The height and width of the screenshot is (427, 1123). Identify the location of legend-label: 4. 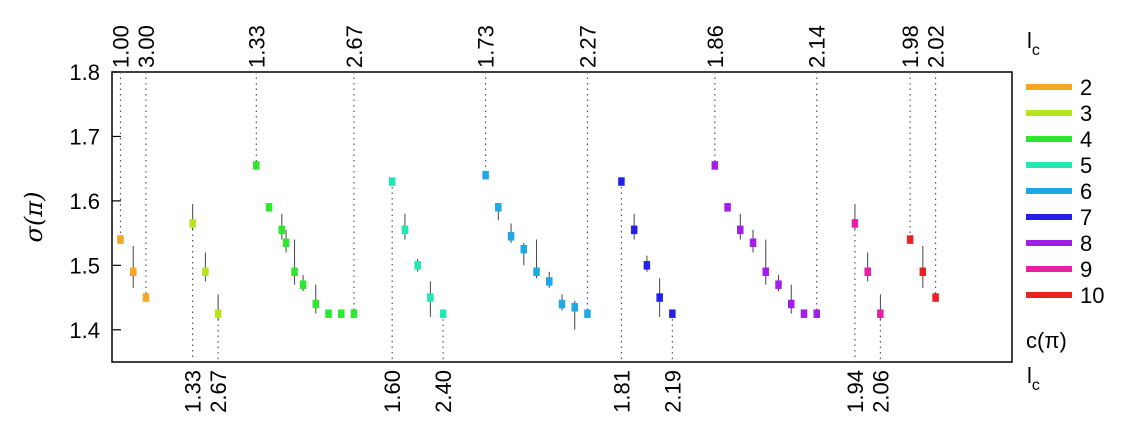
(1086, 139).